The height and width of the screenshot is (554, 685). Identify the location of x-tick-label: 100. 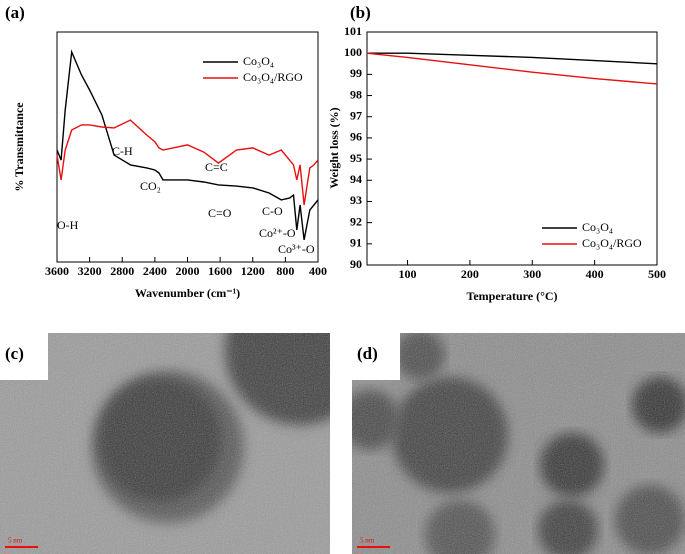
(408, 274).